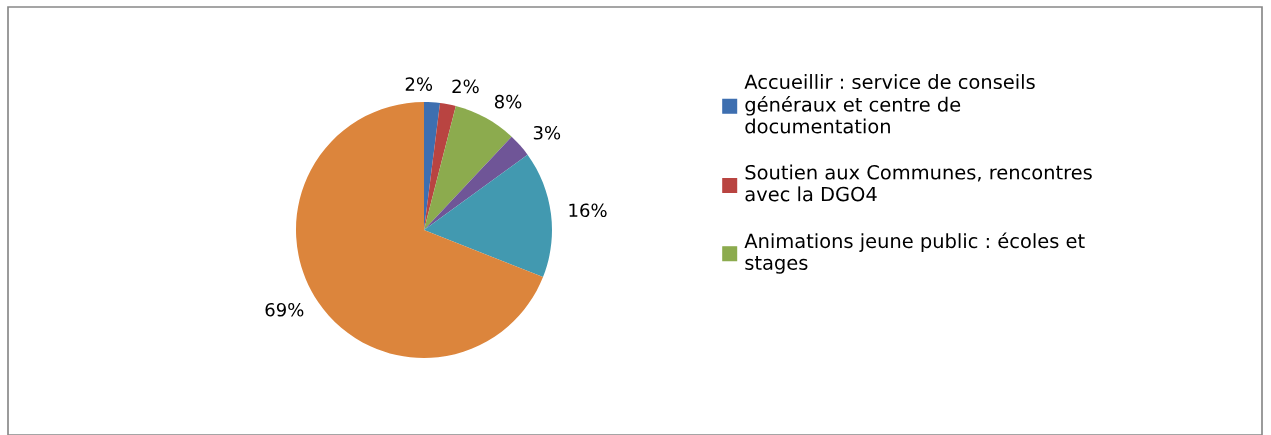  I want to click on legend-label: Accueillir : service de conseils généraux et centre de documentation, so click(889, 104).